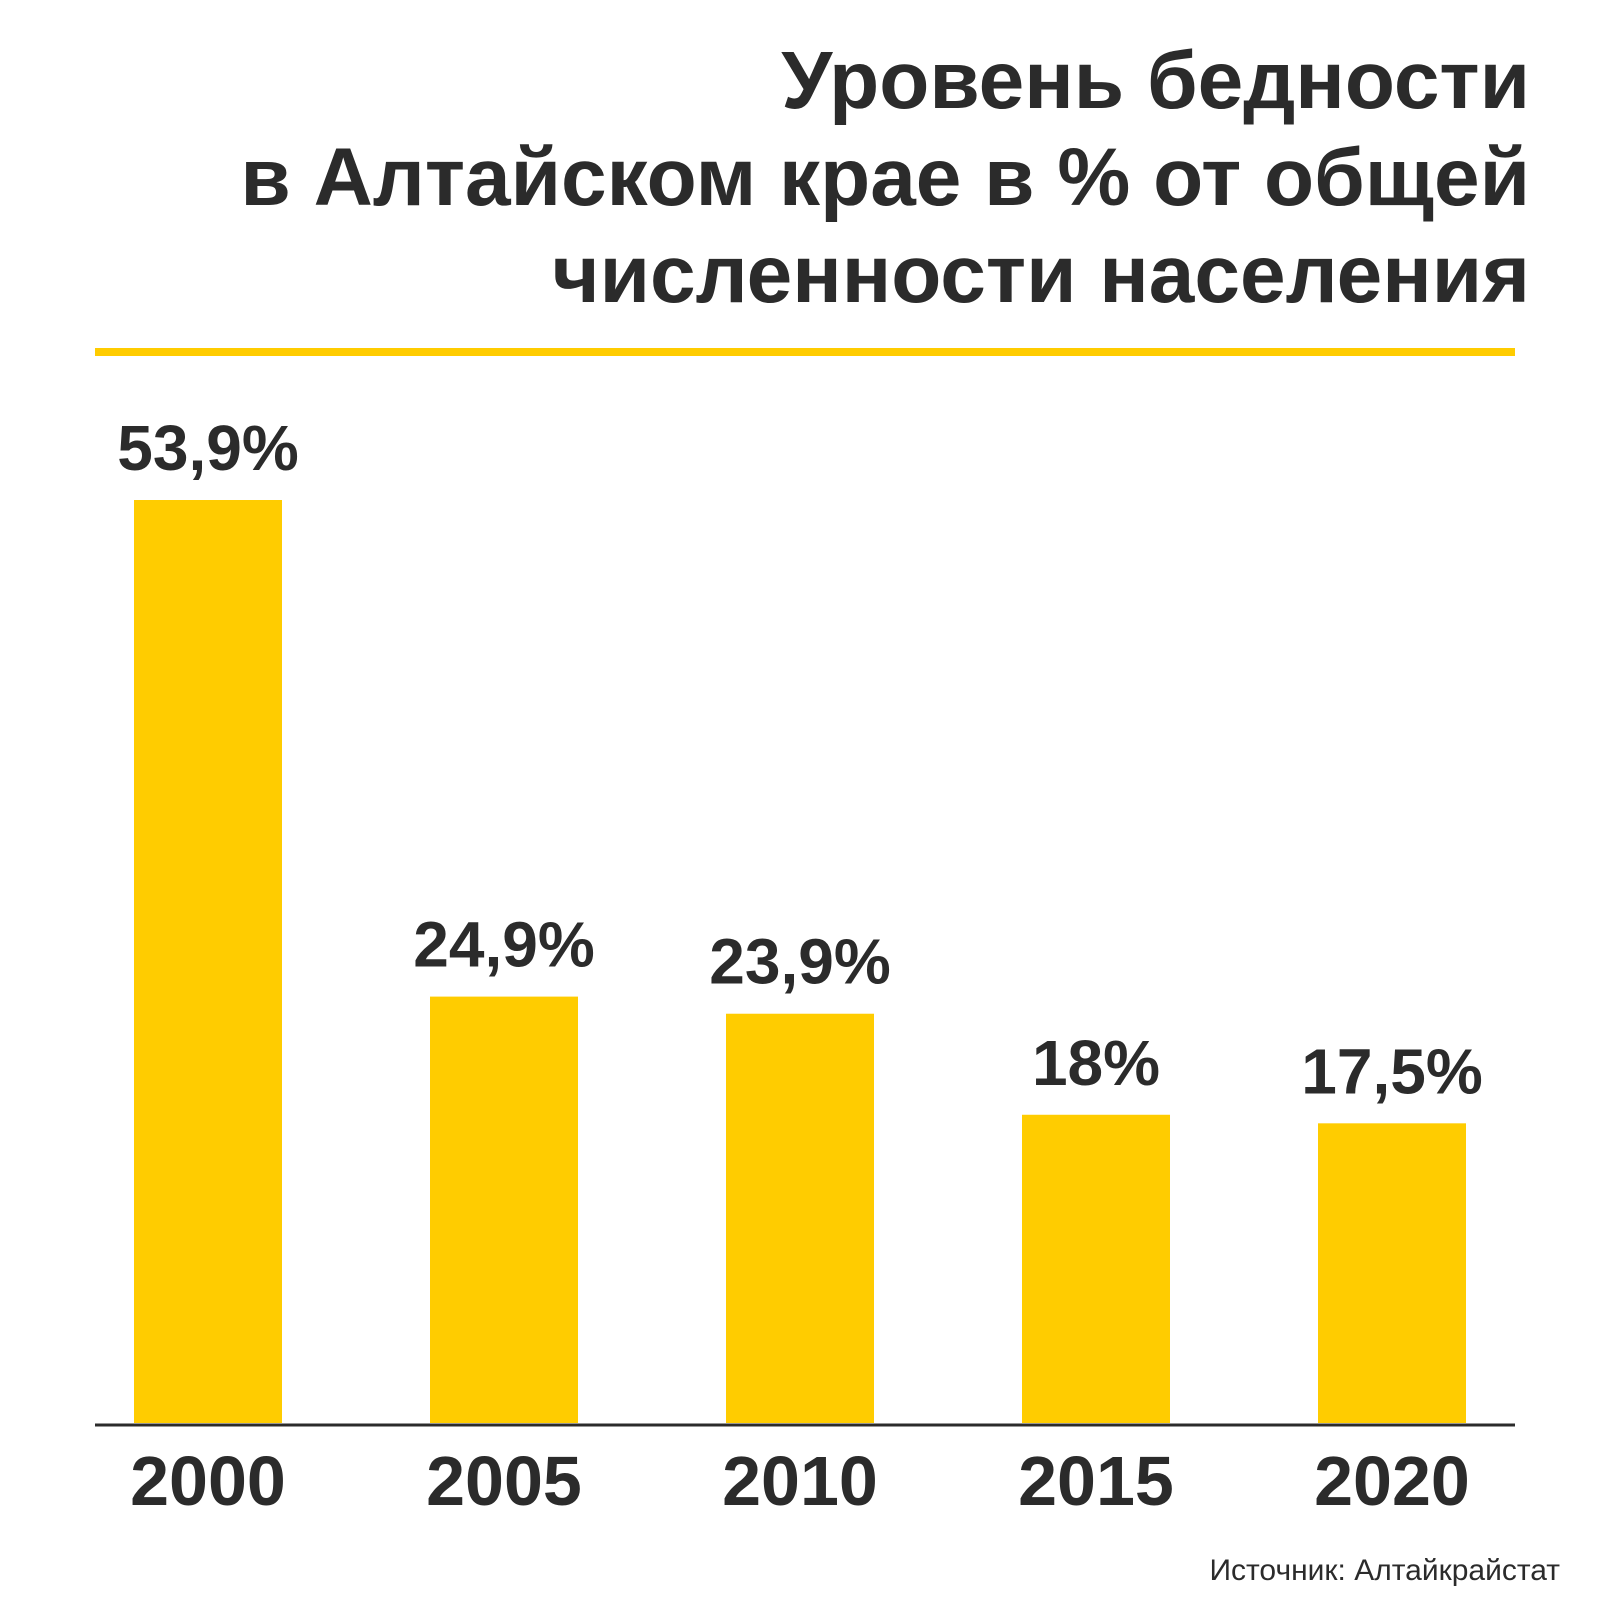  What do you see at coordinates (1391, 1071) in the screenshot?
I see `value-label: 17,5%` at bounding box center [1391, 1071].